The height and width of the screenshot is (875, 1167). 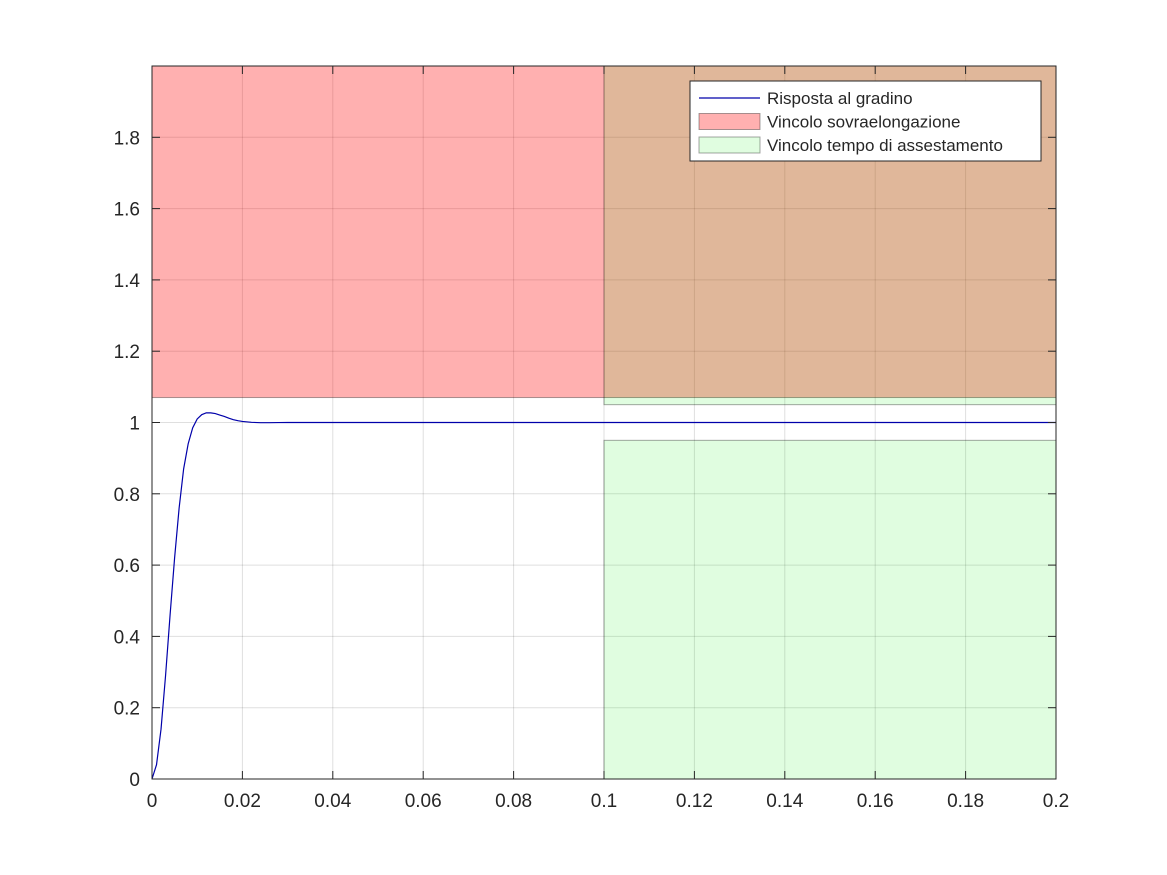 I want to click on y-tick-label: 1.8, so click(x=127, y=138).